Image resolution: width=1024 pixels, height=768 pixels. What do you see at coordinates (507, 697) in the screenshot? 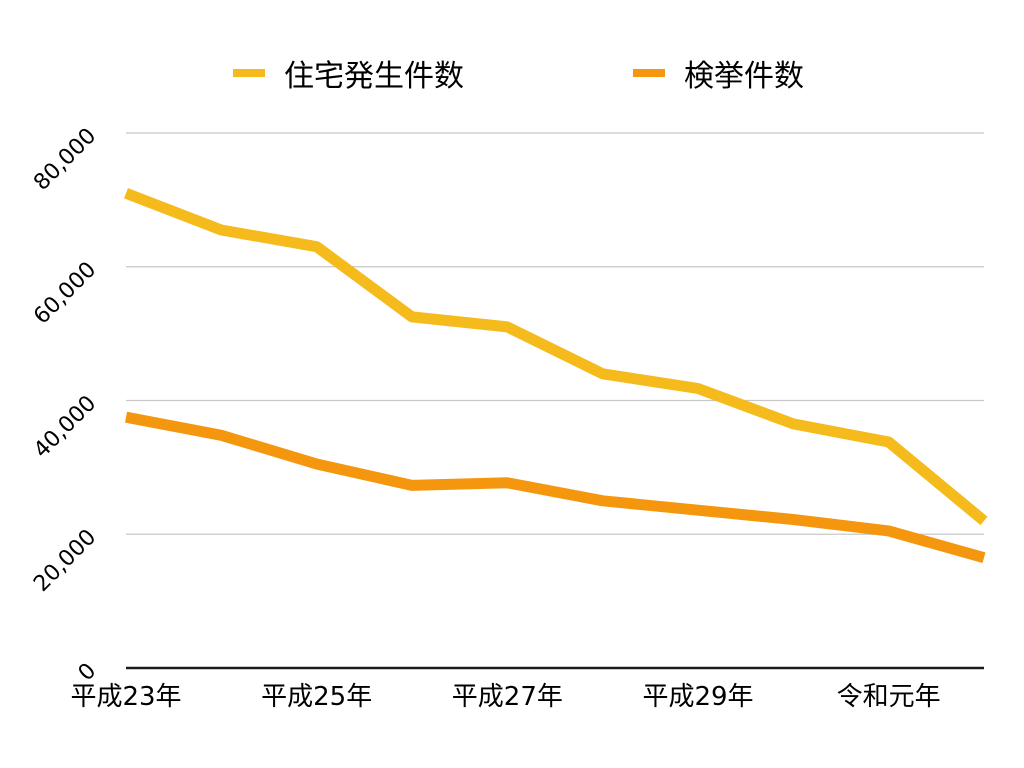
I see `x-tick-label: 平成27年` at bounding box center [507, 697].